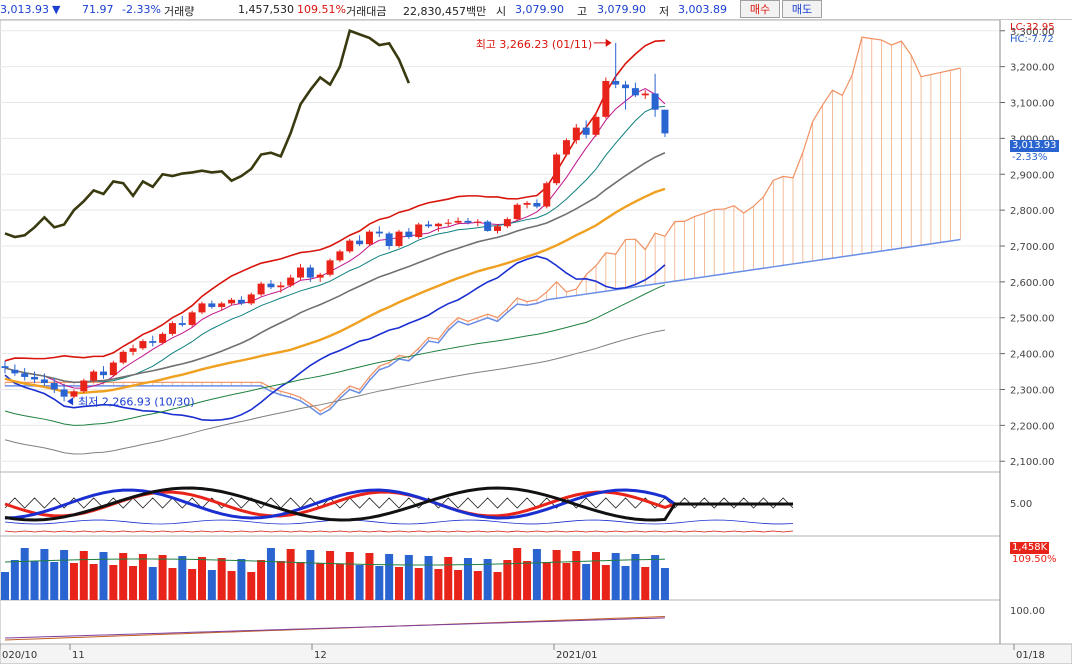  What do you see at coordinates (1032, 355) in the screenshot?
I see `y-tick-label: 2,400.00` at bounding box center [1032, 355].